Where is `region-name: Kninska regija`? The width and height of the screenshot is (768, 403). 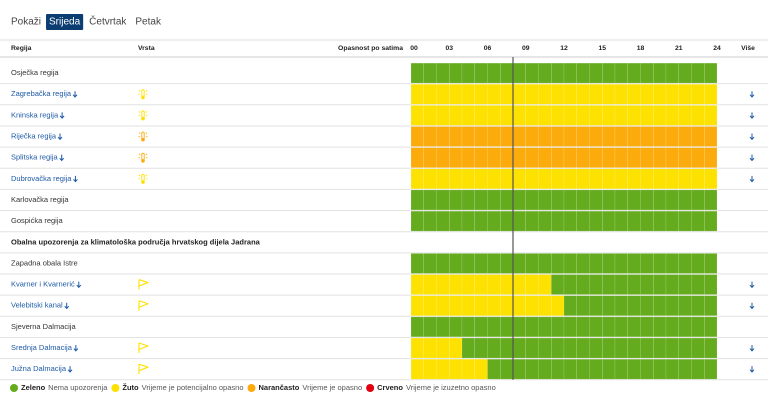 region-name: Kninska regija is located at coordinates (35, 114).